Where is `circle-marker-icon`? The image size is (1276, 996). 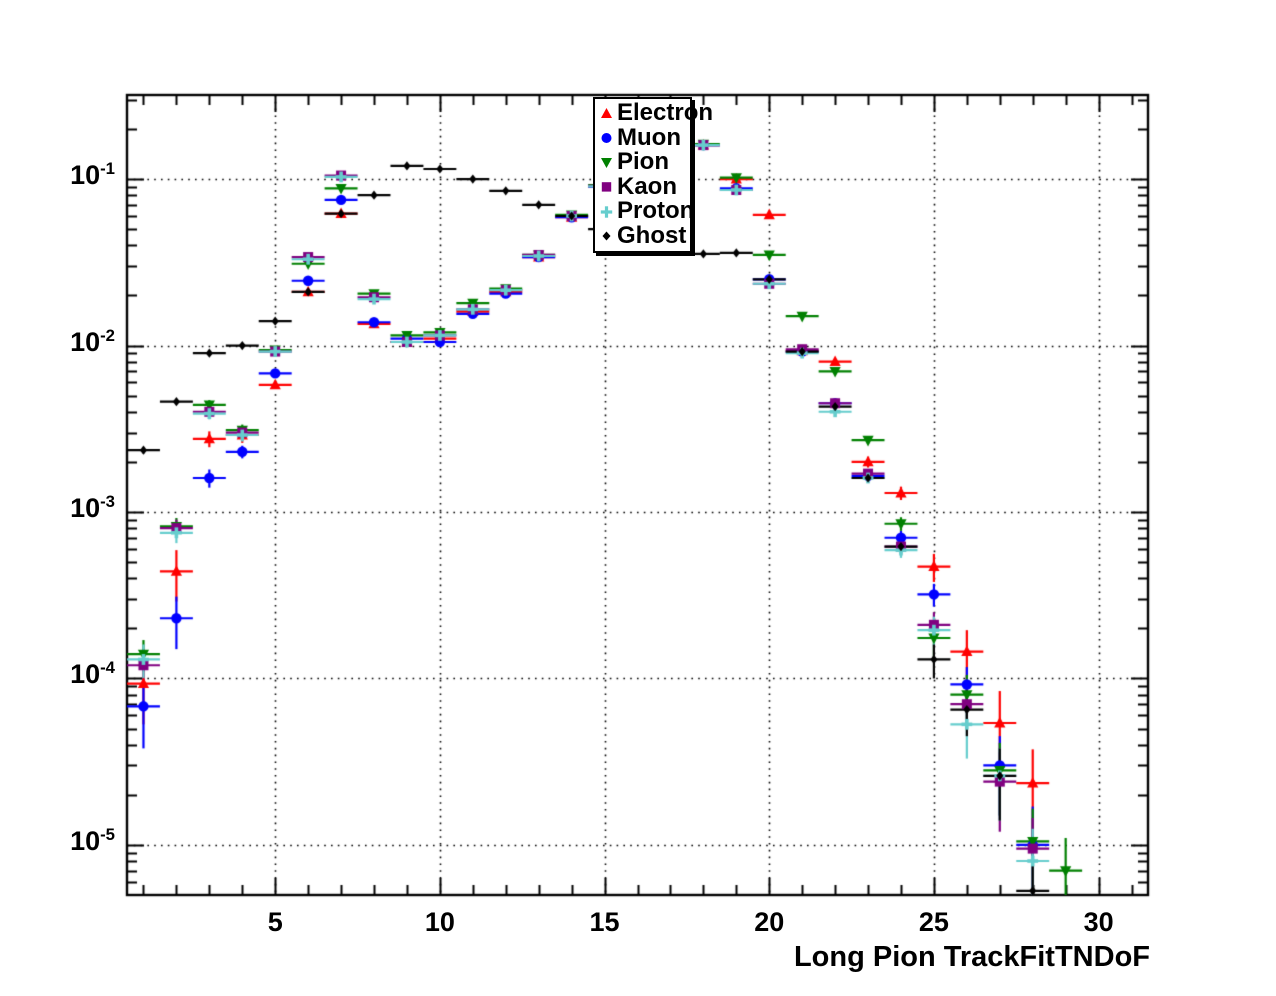
circle-marker-icon is located at coordinates (606, 137).